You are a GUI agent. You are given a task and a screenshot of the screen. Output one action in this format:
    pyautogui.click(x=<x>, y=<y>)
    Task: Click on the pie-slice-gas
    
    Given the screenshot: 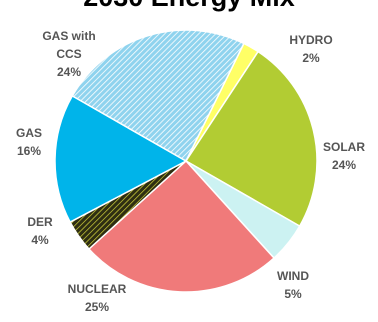 What is the action you would take?
    pyautogui.click(x=121, y=159)
    